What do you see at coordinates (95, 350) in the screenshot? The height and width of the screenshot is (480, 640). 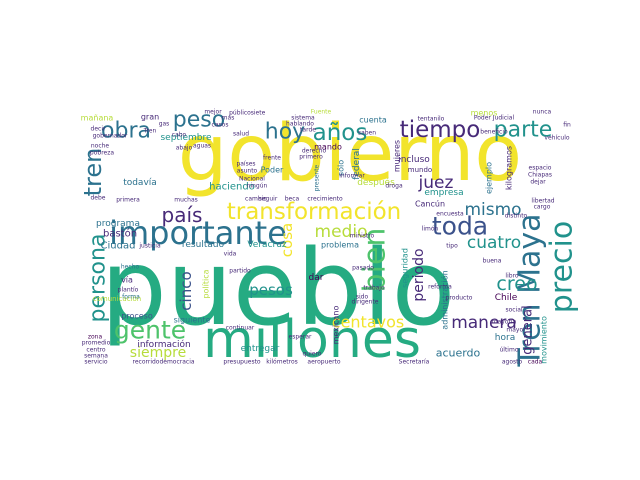 I see `word-centro: centro` at bounding box center [95, 350].